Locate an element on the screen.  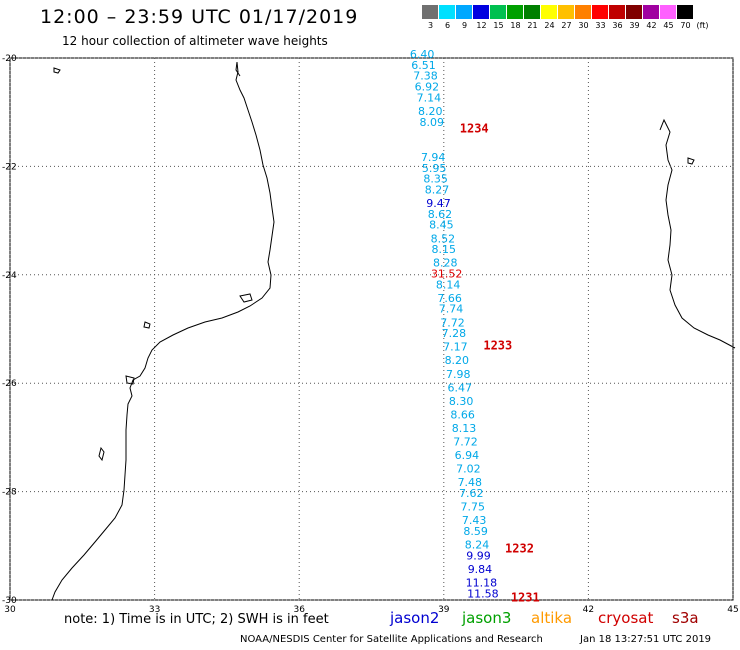
scale-label: (ft) is located at coordinates (702, 25).